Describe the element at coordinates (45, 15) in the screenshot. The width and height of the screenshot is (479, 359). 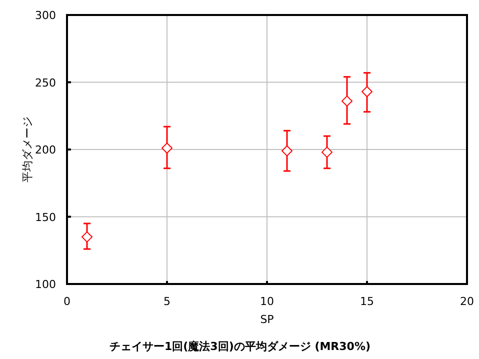
I see `y-tick-label: 300` at that location.